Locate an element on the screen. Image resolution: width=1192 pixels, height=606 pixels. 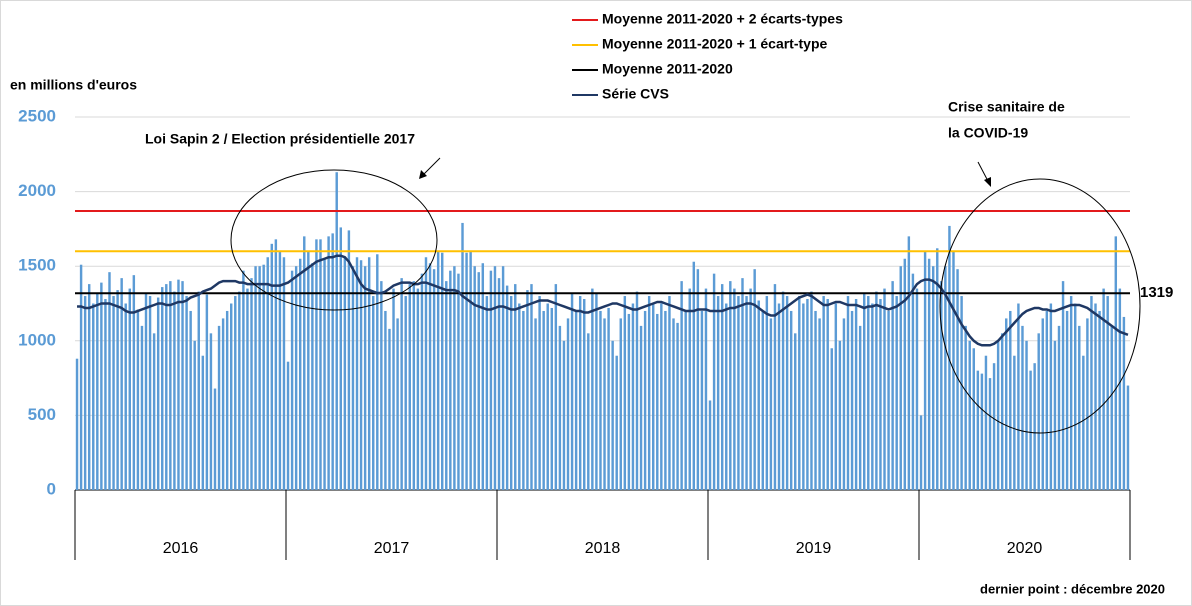
x-group-label: 2016 is located at coordinates (181, 548).